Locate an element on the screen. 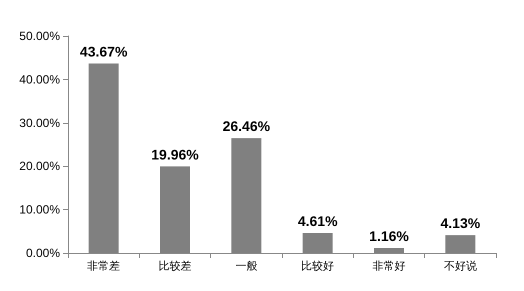 Image resolution: width=524 pixels, height=291 pixels. data-label: 1.16% is located at coordinates (389, 236).